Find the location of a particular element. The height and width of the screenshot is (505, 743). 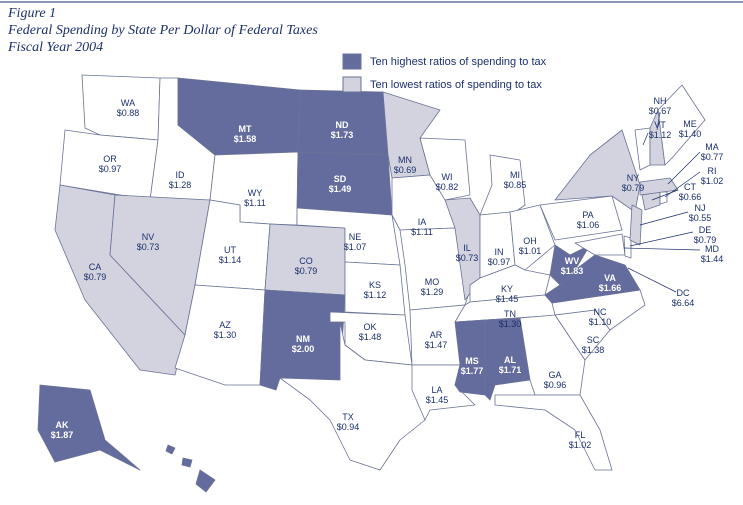

state-abbr: WV is located at coordinates (572, 261).